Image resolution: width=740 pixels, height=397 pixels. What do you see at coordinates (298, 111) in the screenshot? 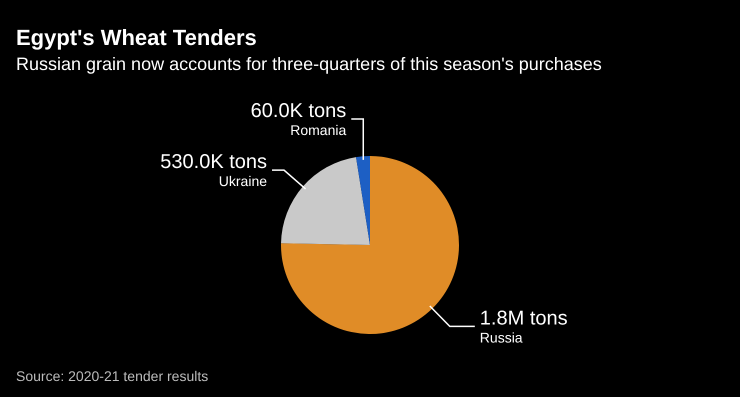
I see `data-label: 60.0K tons` at bounding box center [298, 111].